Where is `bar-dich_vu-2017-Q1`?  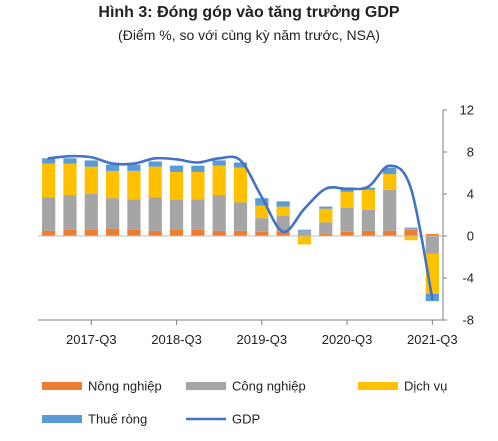
bar-dich_vu-2017-Q1 is located at coordinates (49, 180).